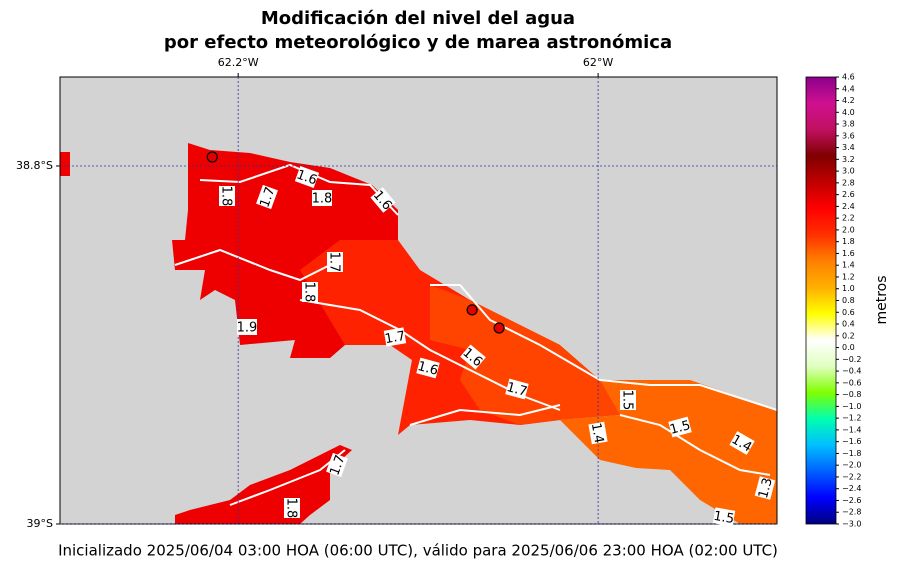 The image size is (898, 574). What do you see at coordinates (851, 406) in the screenshot?
I see `colorbar-tick-label: −1.0` at bounding box center [851, 406].